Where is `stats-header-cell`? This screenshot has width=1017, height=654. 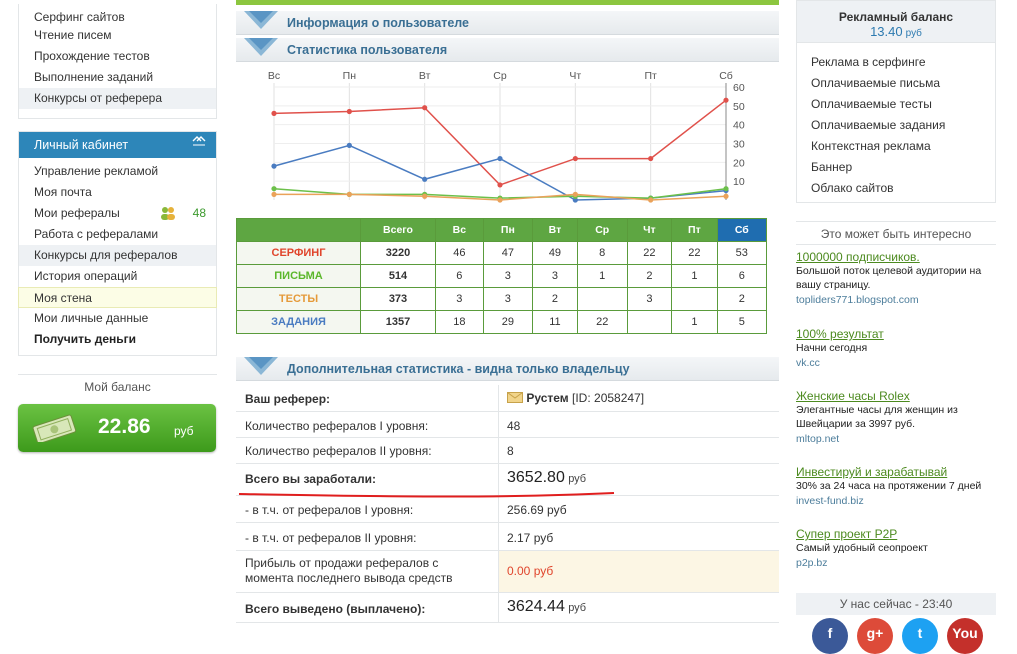 stats-header-cell is located at coordinates (298, 230).